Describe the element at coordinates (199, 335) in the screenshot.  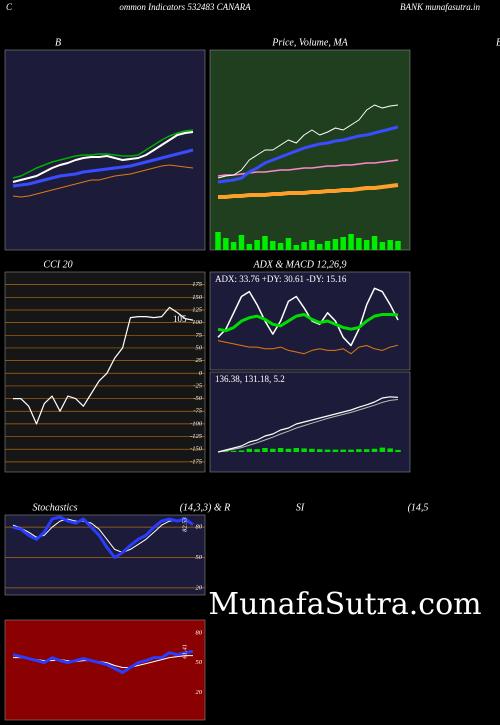
I see `y-tick-label: 75` at that location.